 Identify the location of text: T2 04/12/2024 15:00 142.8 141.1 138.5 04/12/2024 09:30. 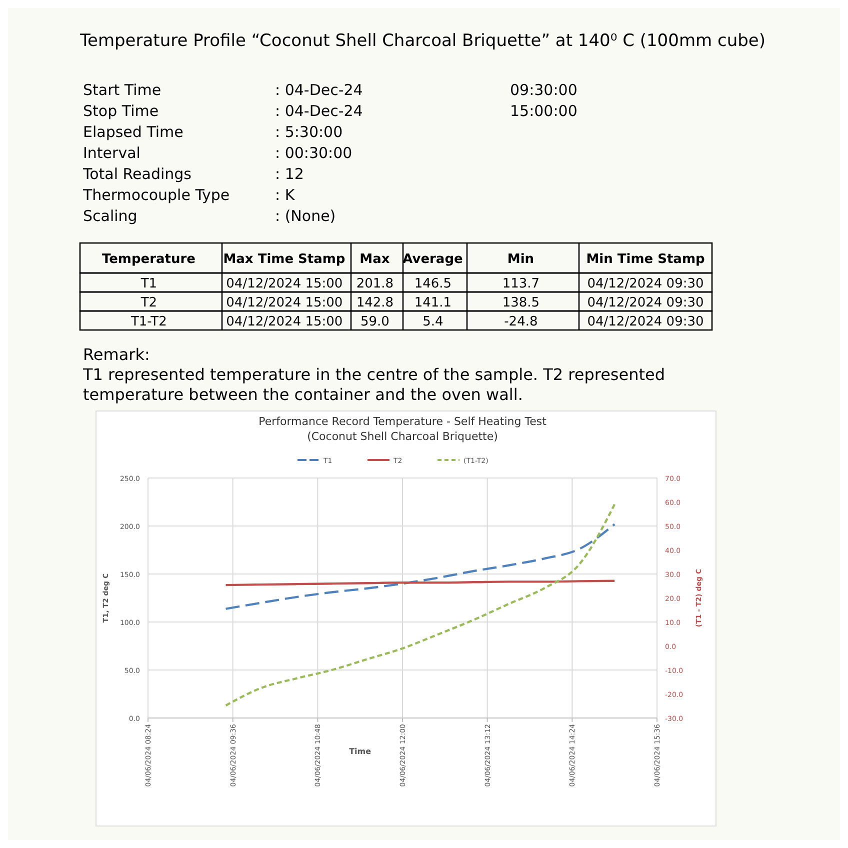
(422, 303).